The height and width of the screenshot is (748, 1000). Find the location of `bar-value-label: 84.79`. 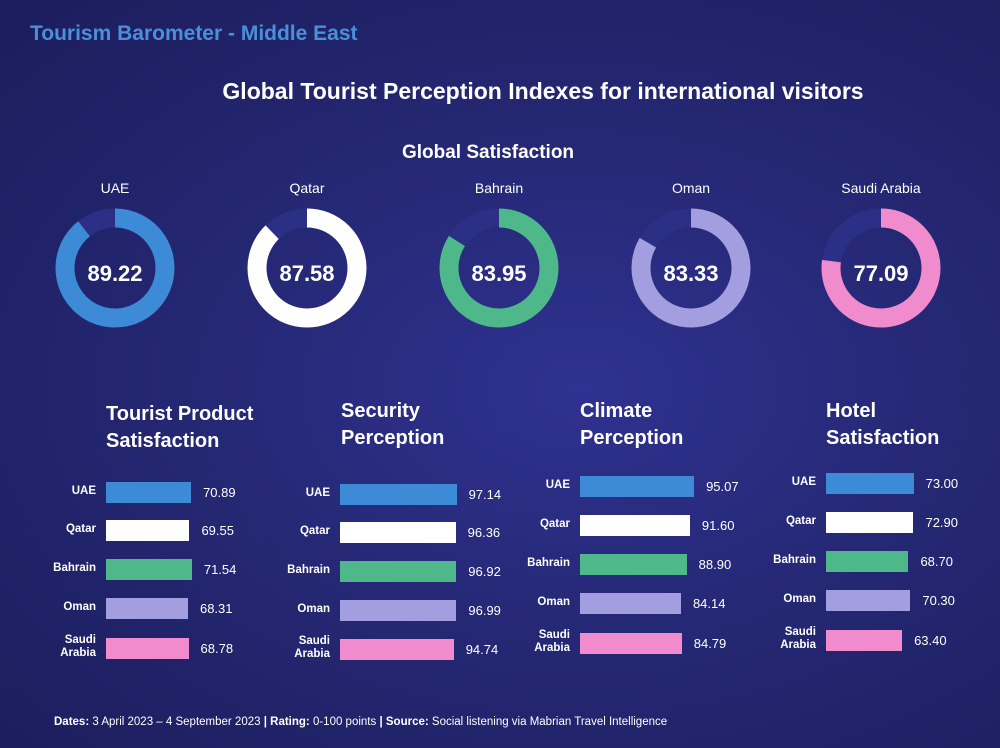

bar-value-label: 84.79 is located at coordinates (710, 643).